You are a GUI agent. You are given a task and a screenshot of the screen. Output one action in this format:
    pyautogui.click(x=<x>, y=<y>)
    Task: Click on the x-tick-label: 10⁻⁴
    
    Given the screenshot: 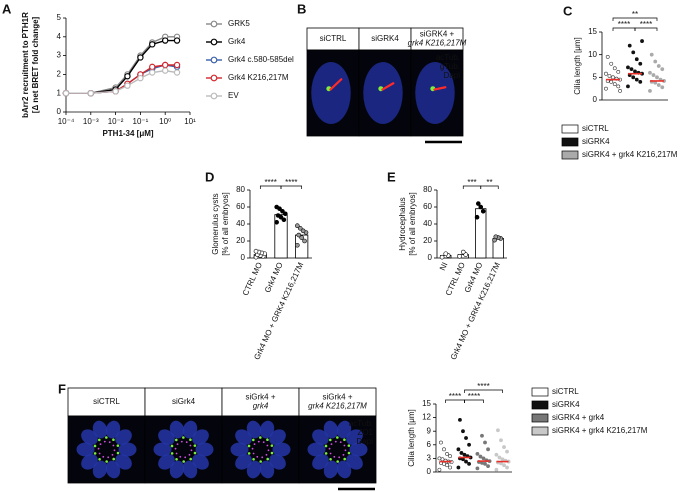 What is the action you would take?
    pyautogui.click(x=66, y=121)
    